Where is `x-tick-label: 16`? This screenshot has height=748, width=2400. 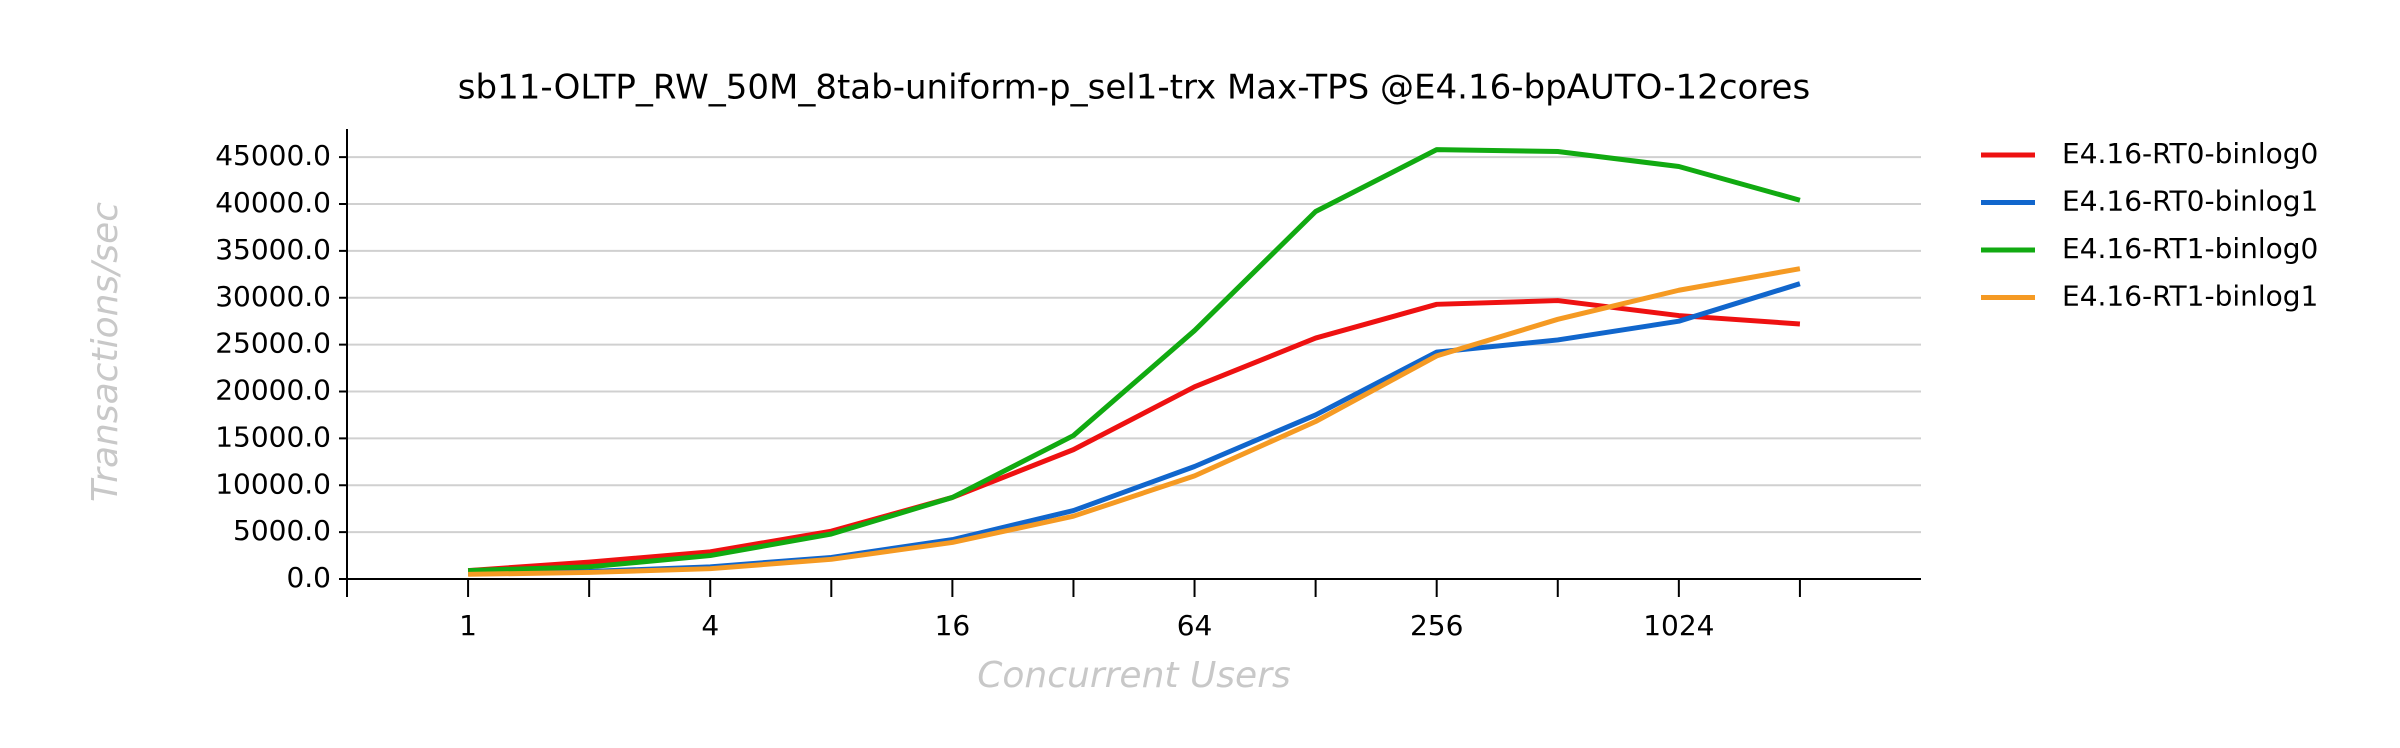
x-tick-label: 16 is located at coordinates (953, 625).